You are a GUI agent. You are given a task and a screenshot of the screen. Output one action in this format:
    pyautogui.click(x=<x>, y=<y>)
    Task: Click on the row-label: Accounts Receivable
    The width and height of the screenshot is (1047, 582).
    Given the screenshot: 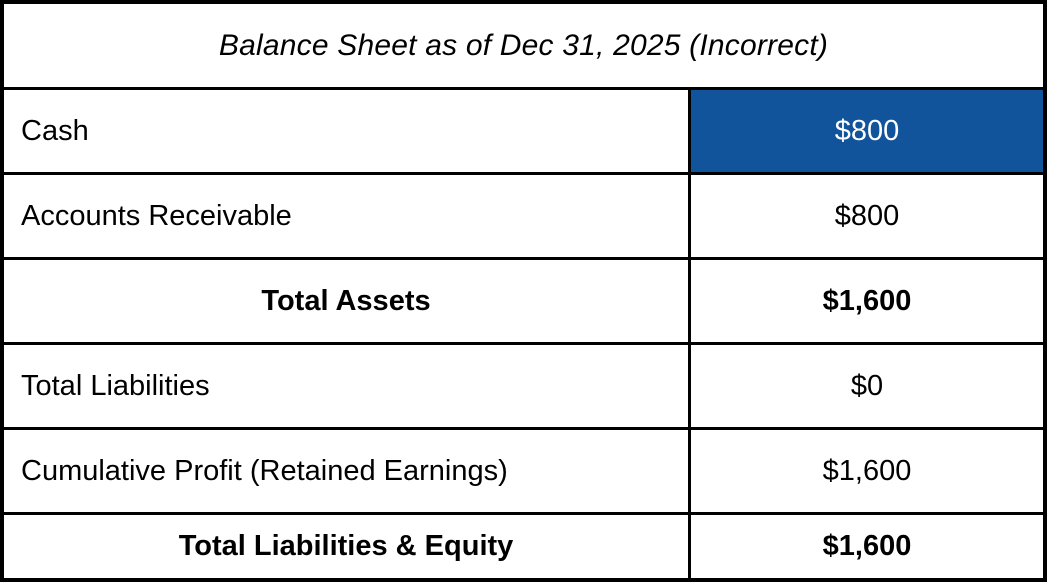 What is the action you would take?
    pyautogui.click(x=156, y=215)
    